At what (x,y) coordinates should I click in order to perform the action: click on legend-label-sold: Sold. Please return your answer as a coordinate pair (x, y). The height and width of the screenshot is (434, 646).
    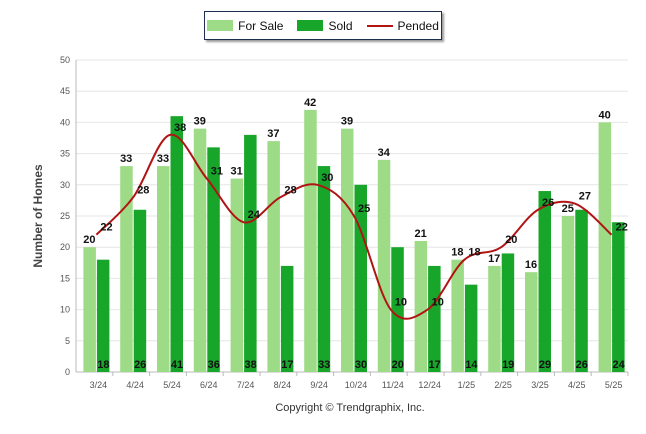
    Looking at the image, I should click on (340, 25).